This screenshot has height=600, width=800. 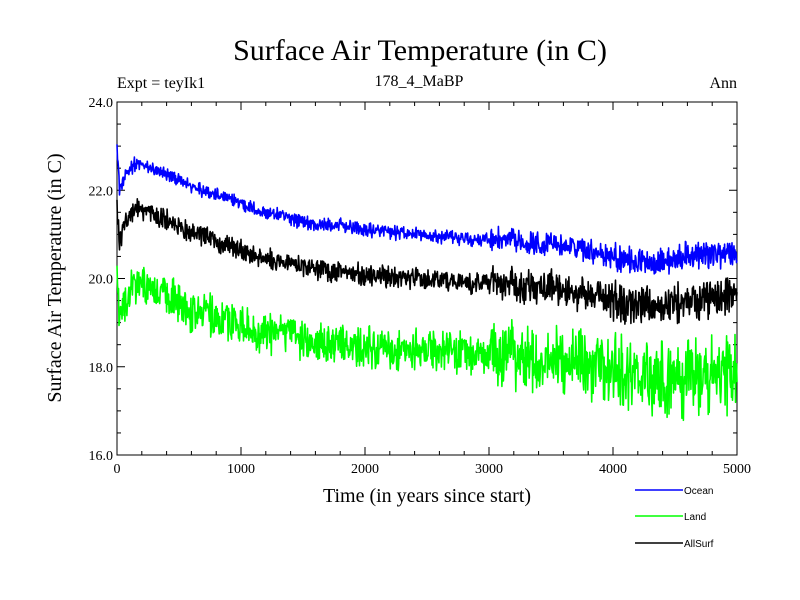 I want to click on legend-label-land: Land, so click(x=695, y=517).